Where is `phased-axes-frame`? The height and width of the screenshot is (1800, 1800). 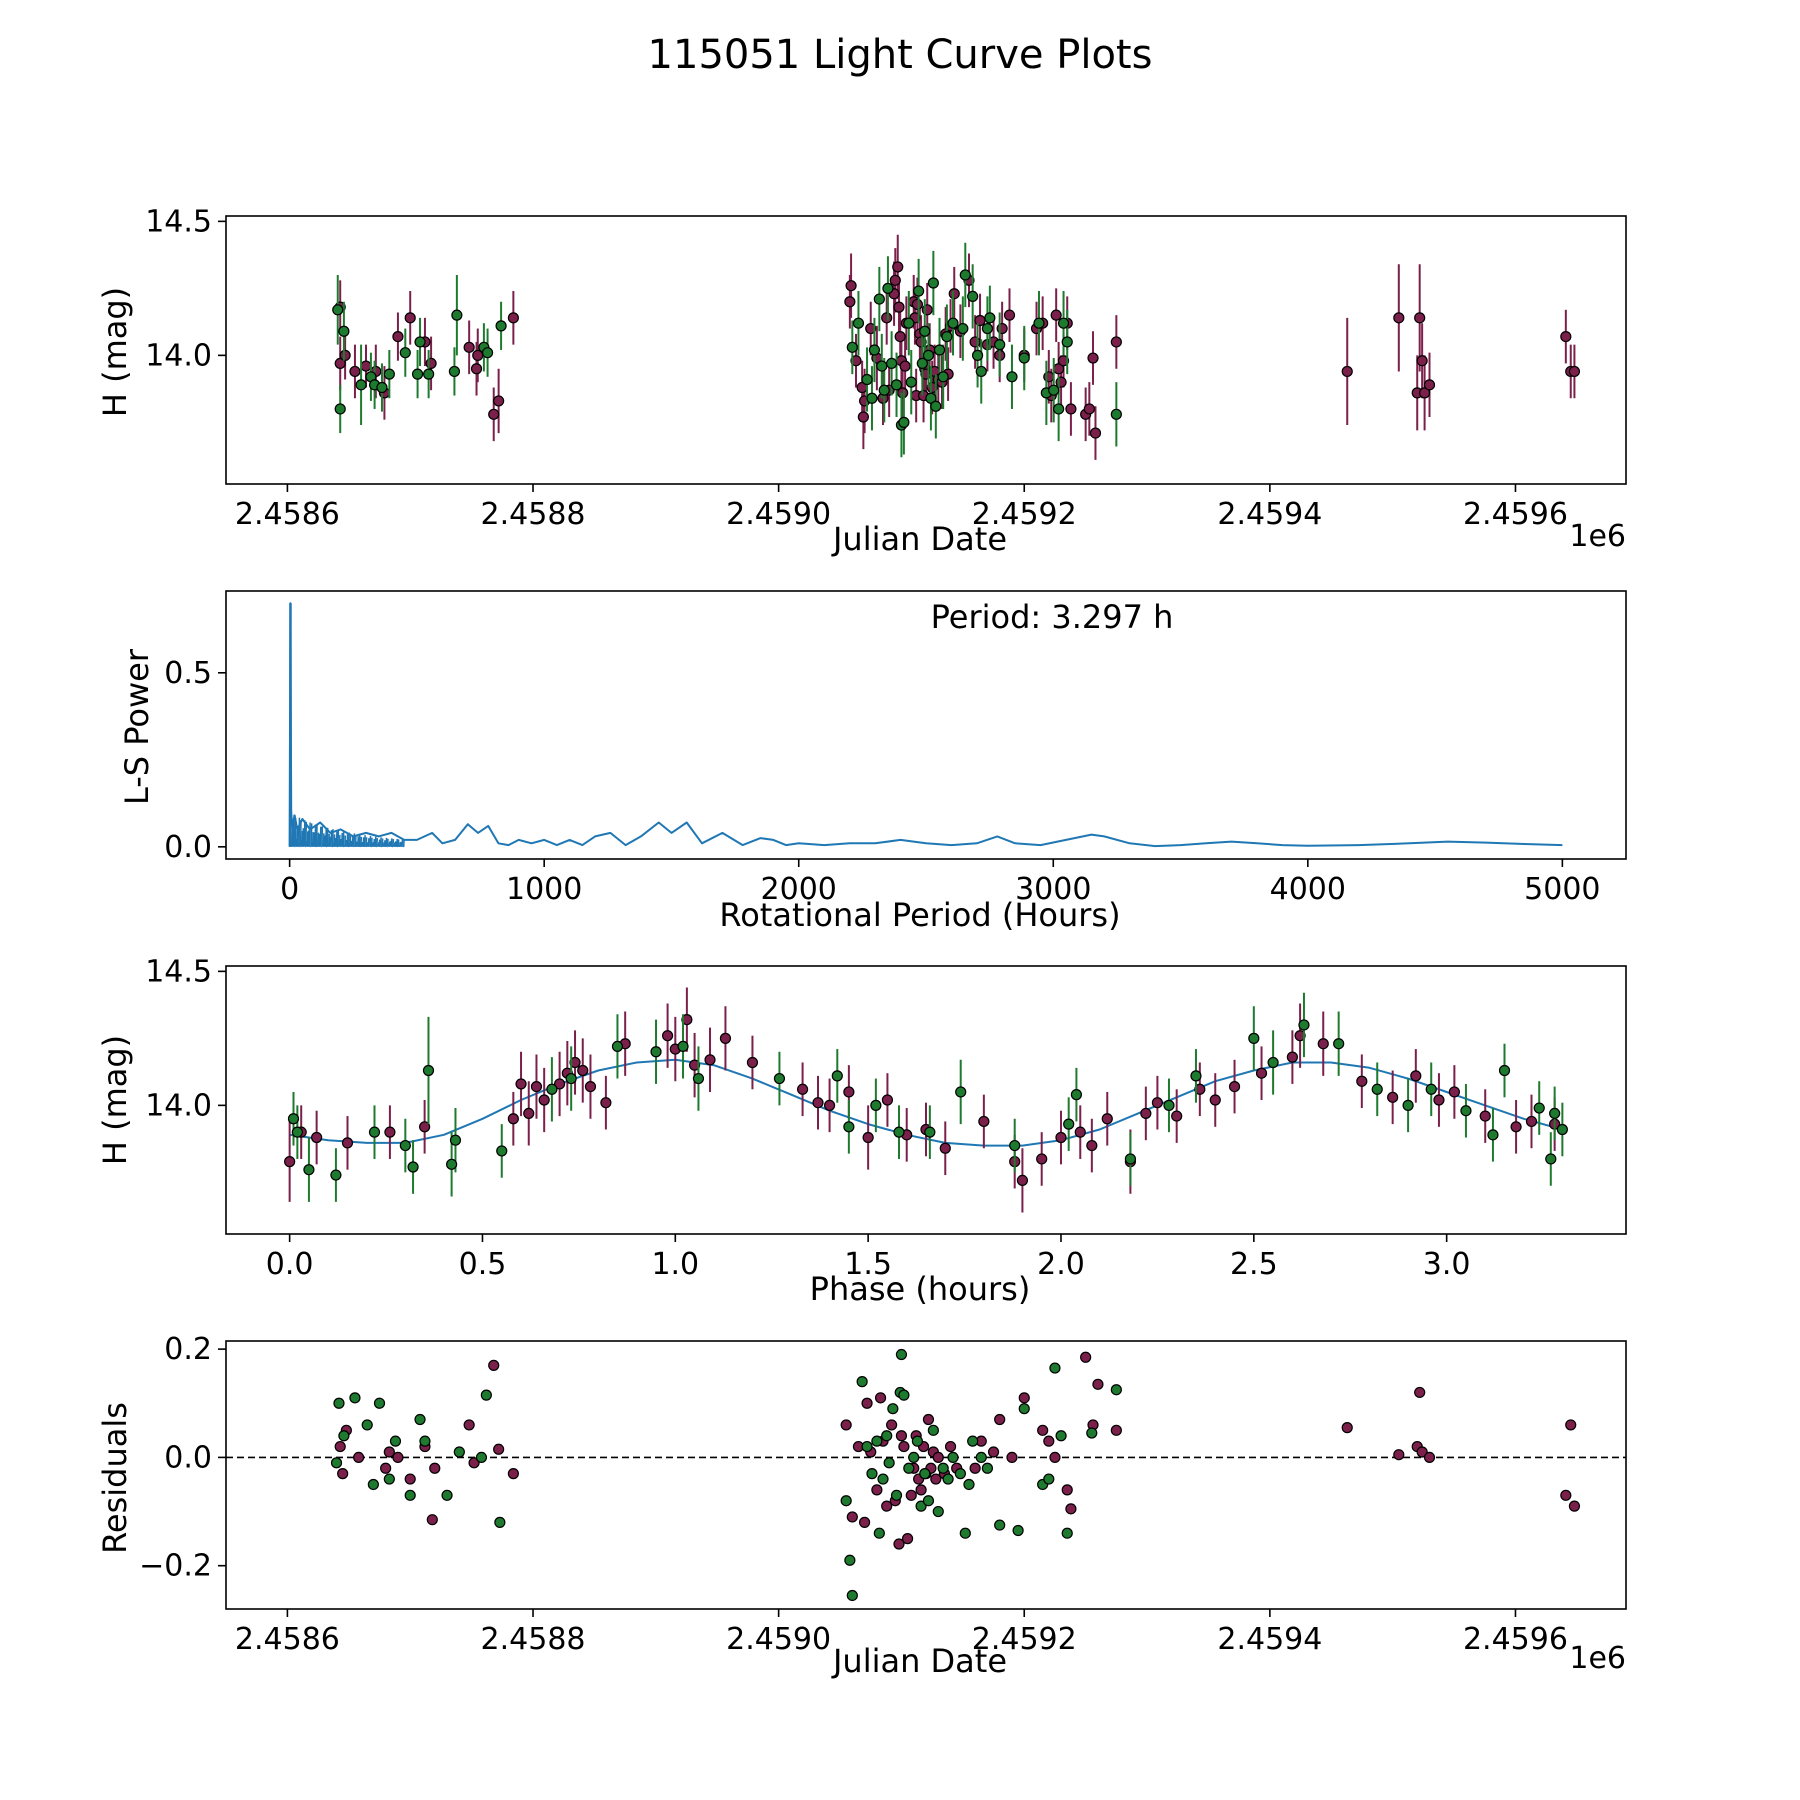 phased-axes-frame is located at coordinates (926, 1100).